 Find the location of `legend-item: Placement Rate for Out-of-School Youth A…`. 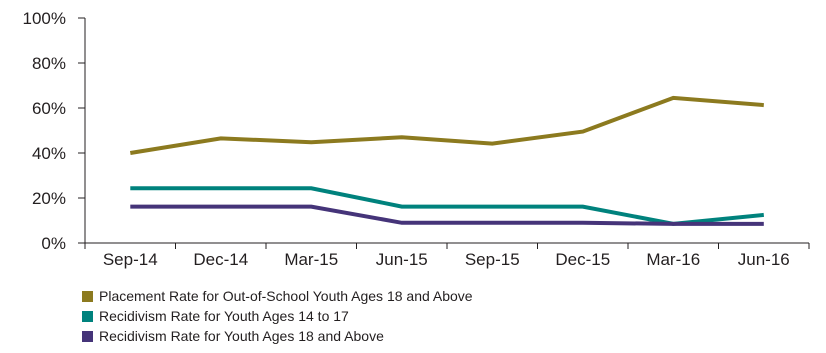

legend-item: Placement Rate for Out-of-School Youth A… is located at coordinates (277, 296).